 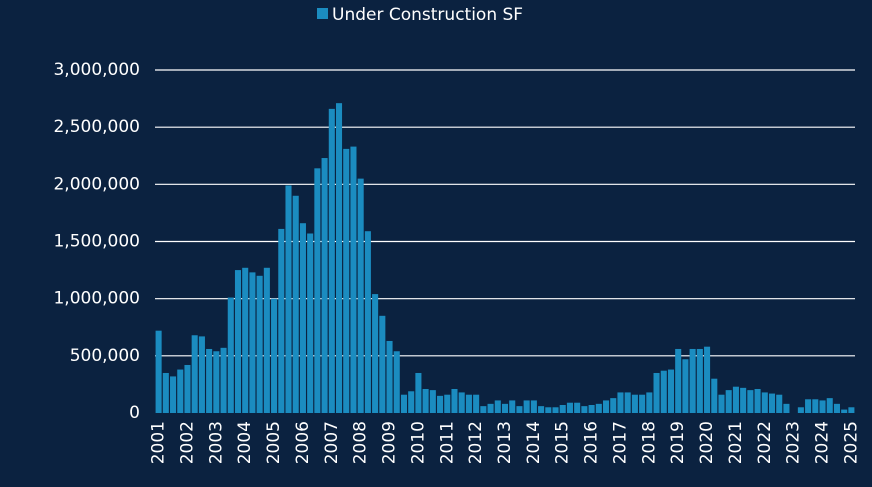 I want to click on x-tick-label: 2023, so click(x=794, y=442).